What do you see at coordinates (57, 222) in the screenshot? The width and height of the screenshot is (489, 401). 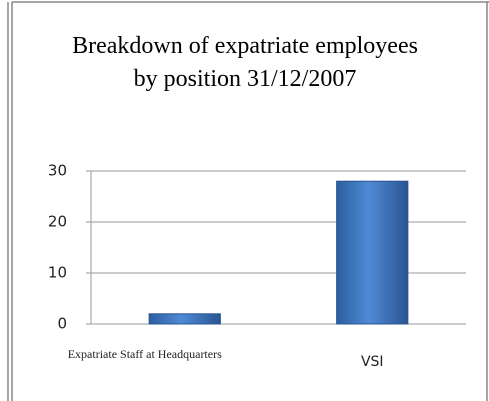 I see `y-tick-label: 20` at bounding box center [57, 222].